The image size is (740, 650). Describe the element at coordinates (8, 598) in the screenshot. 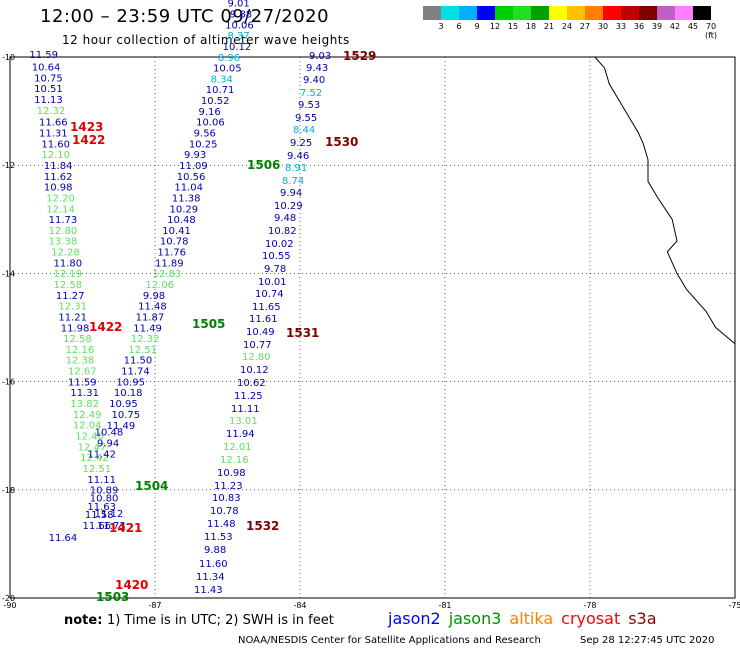

I see `lat-label: -20` at that location.